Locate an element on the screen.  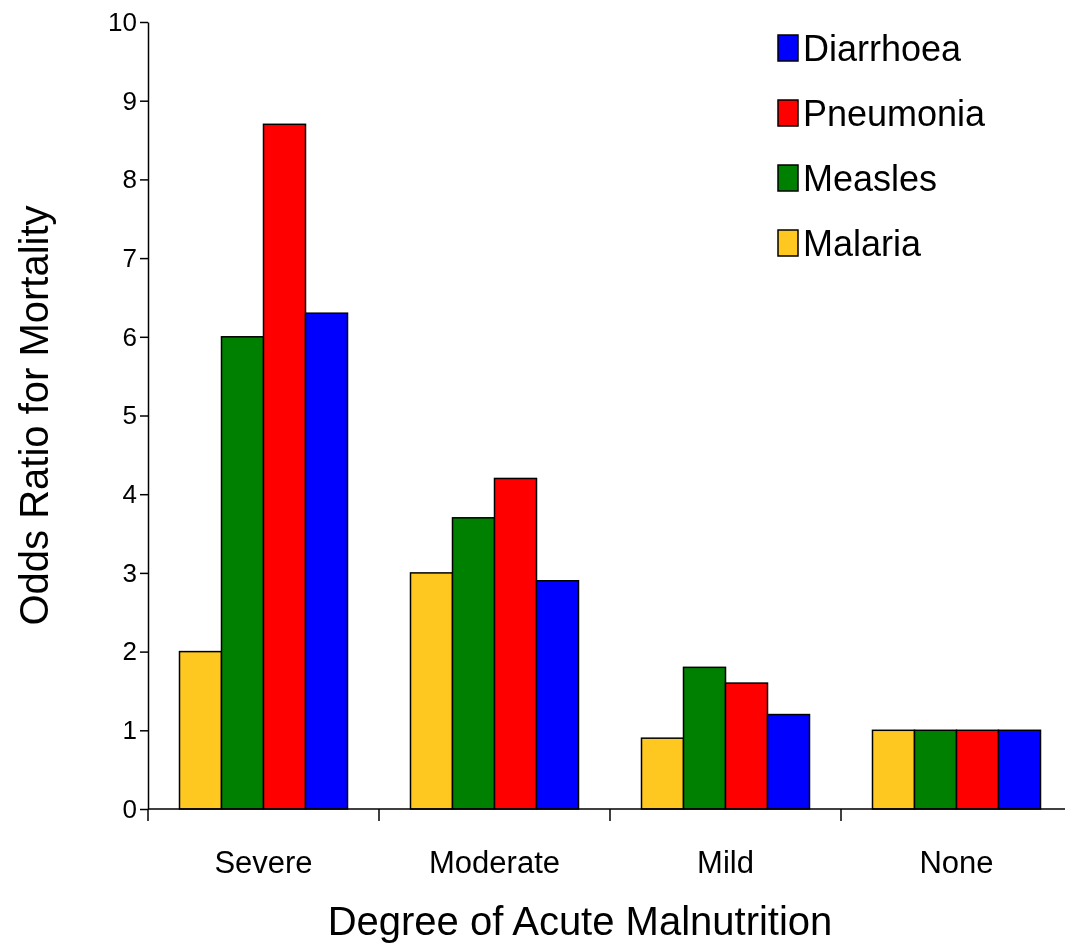
x-axis-title: Degree of Acute Malnutrition is located at coordinates (580, 921).